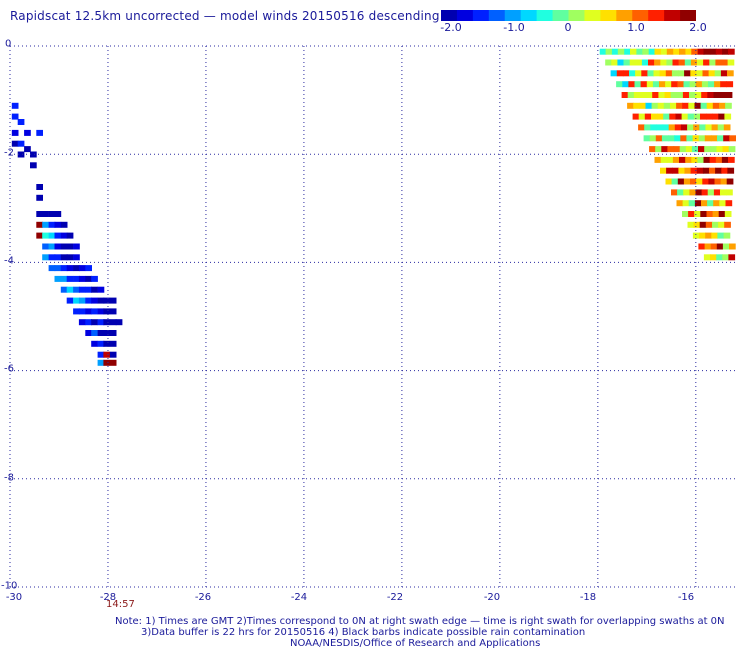  I want to click on x-tick-label: -26, so click(203, 597).